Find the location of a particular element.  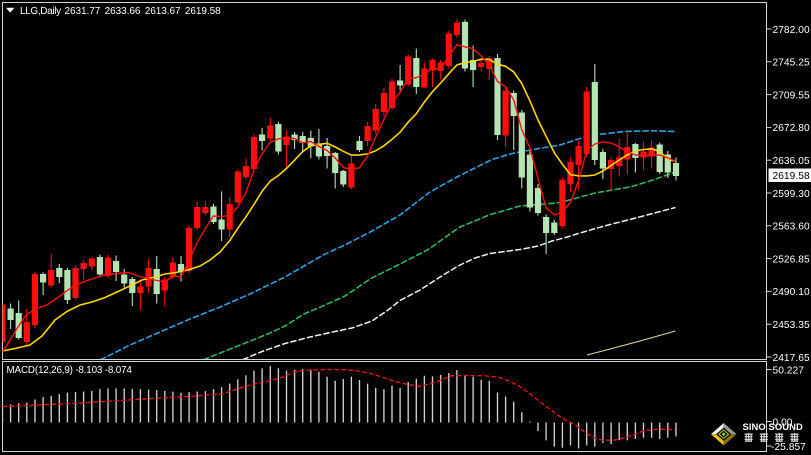

svg-text: SINO SOUND is located at coordinates (773, 426).